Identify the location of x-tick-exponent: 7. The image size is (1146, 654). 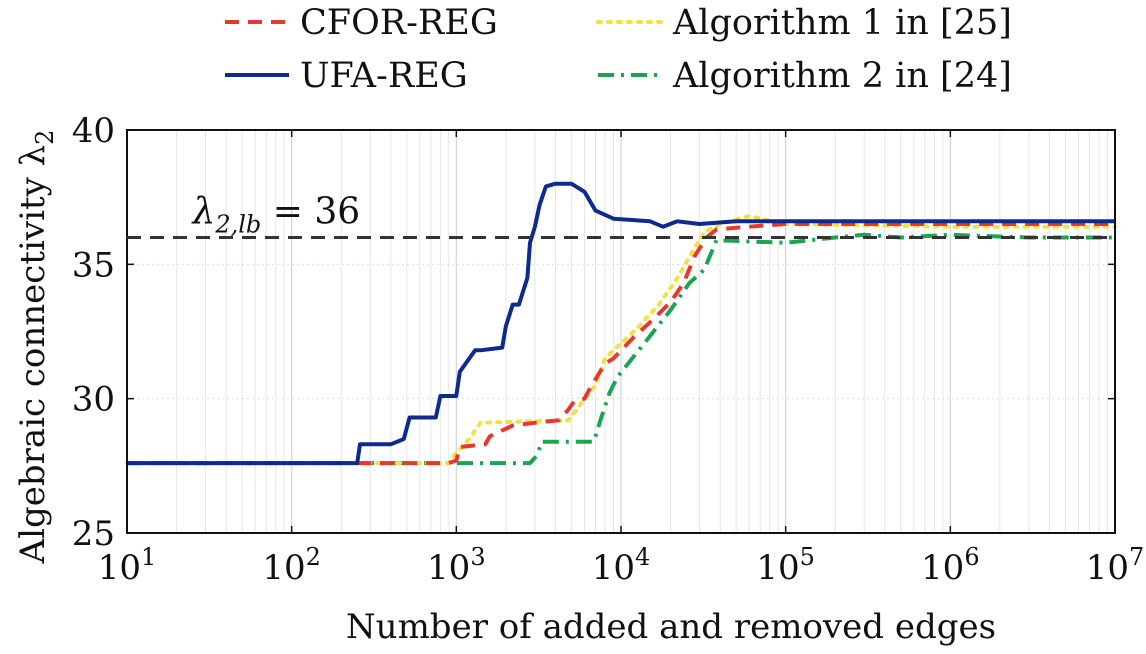
(1136, 557).